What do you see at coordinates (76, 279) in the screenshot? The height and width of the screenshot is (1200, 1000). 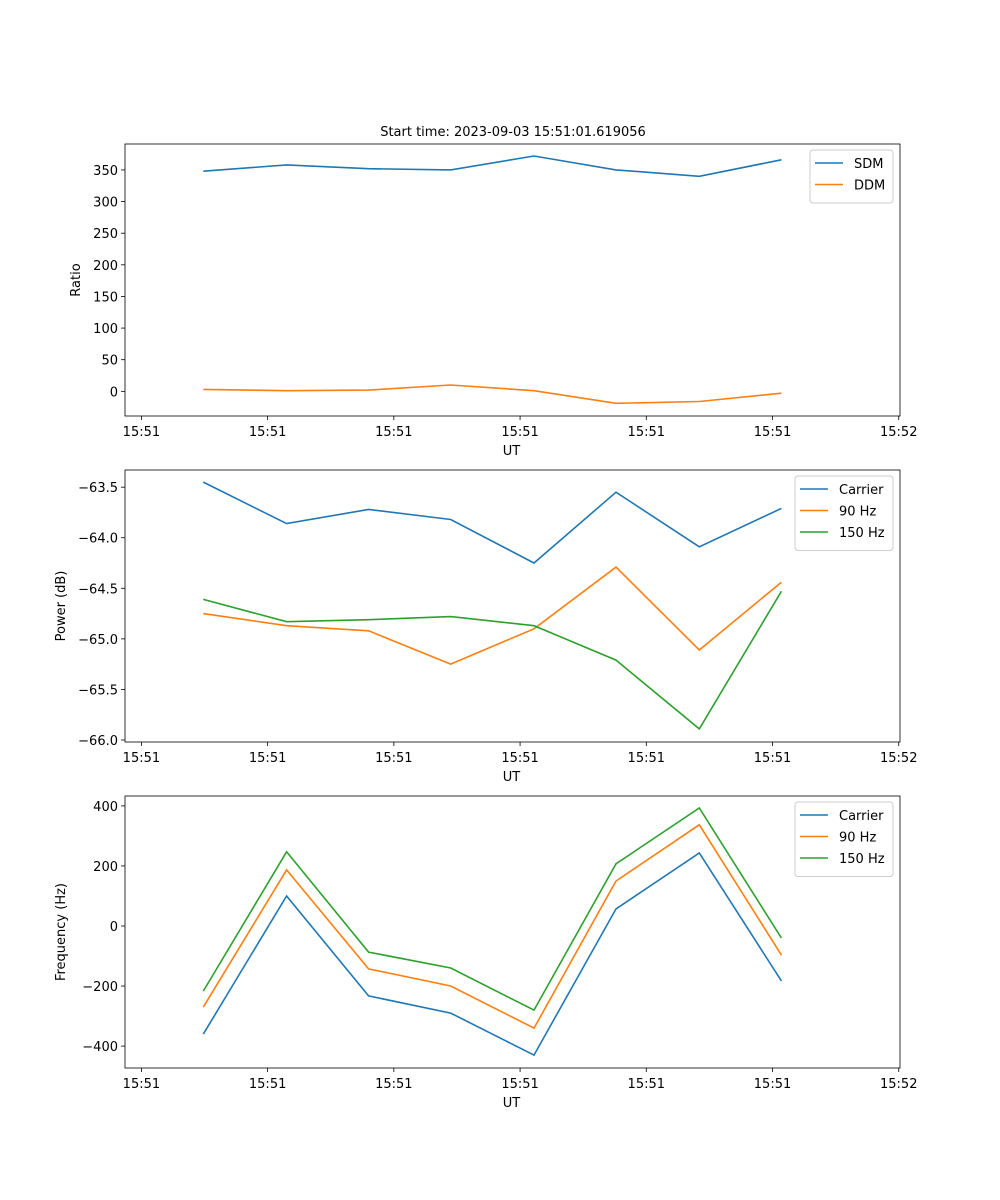 I see `y-axis-label: Ratio` at bounding box center [76, 279].